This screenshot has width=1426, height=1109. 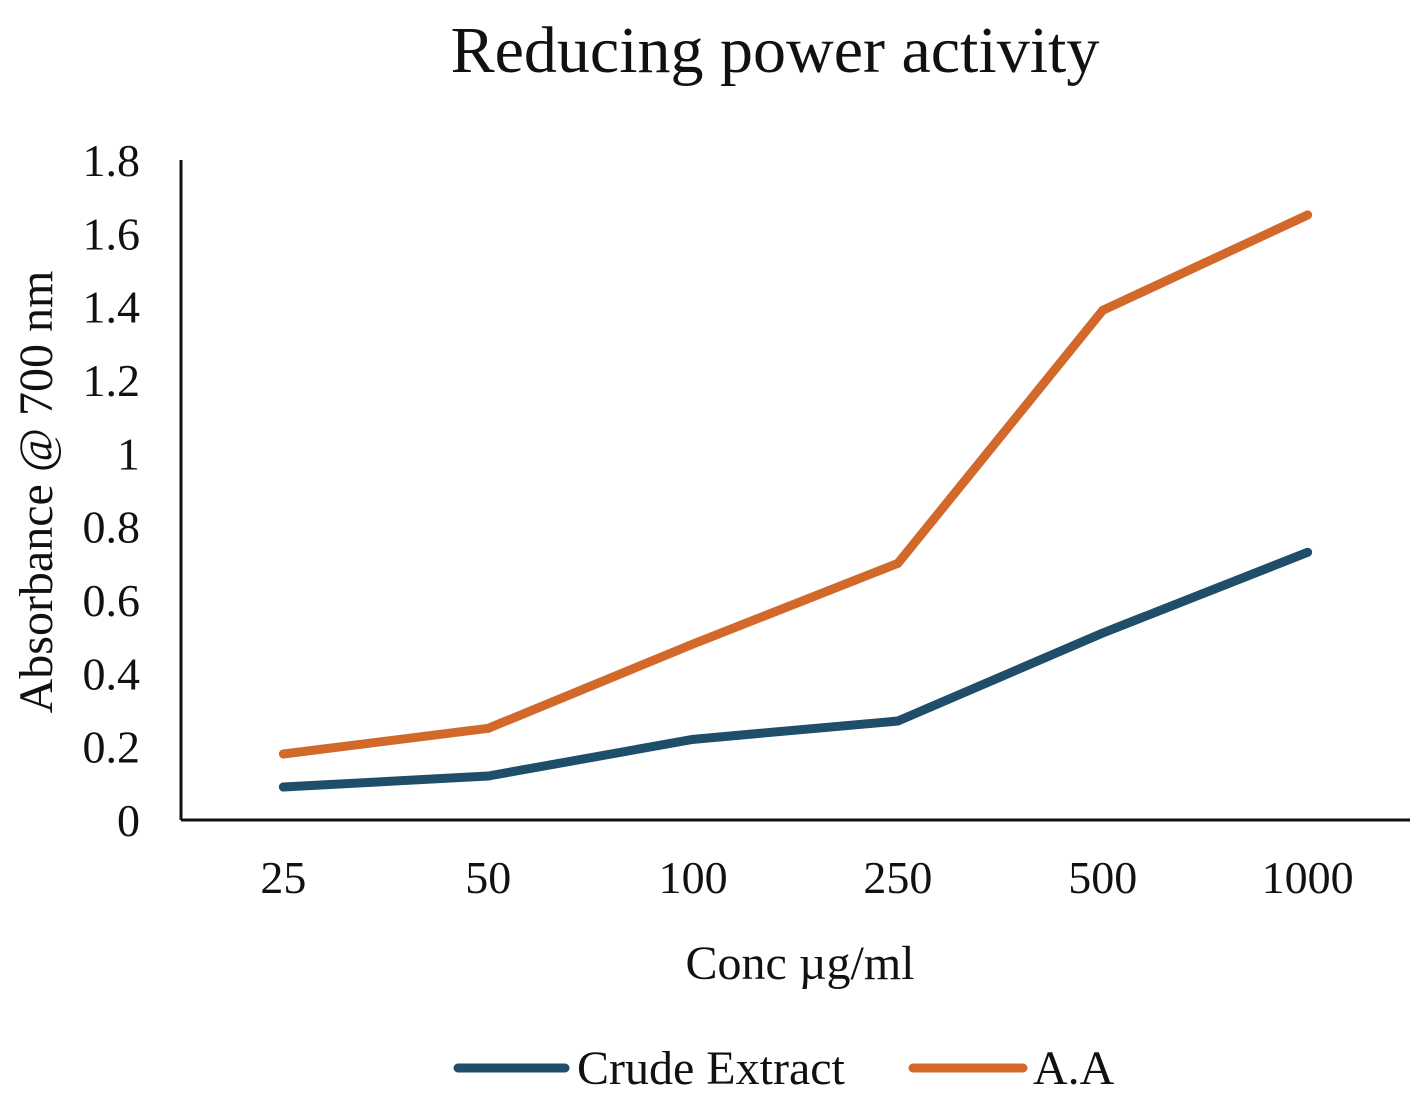 What do you see at coordinates (283, 877) in the screenshot?
I see `x-tick-label: 25` at bounding box center [283, 877].